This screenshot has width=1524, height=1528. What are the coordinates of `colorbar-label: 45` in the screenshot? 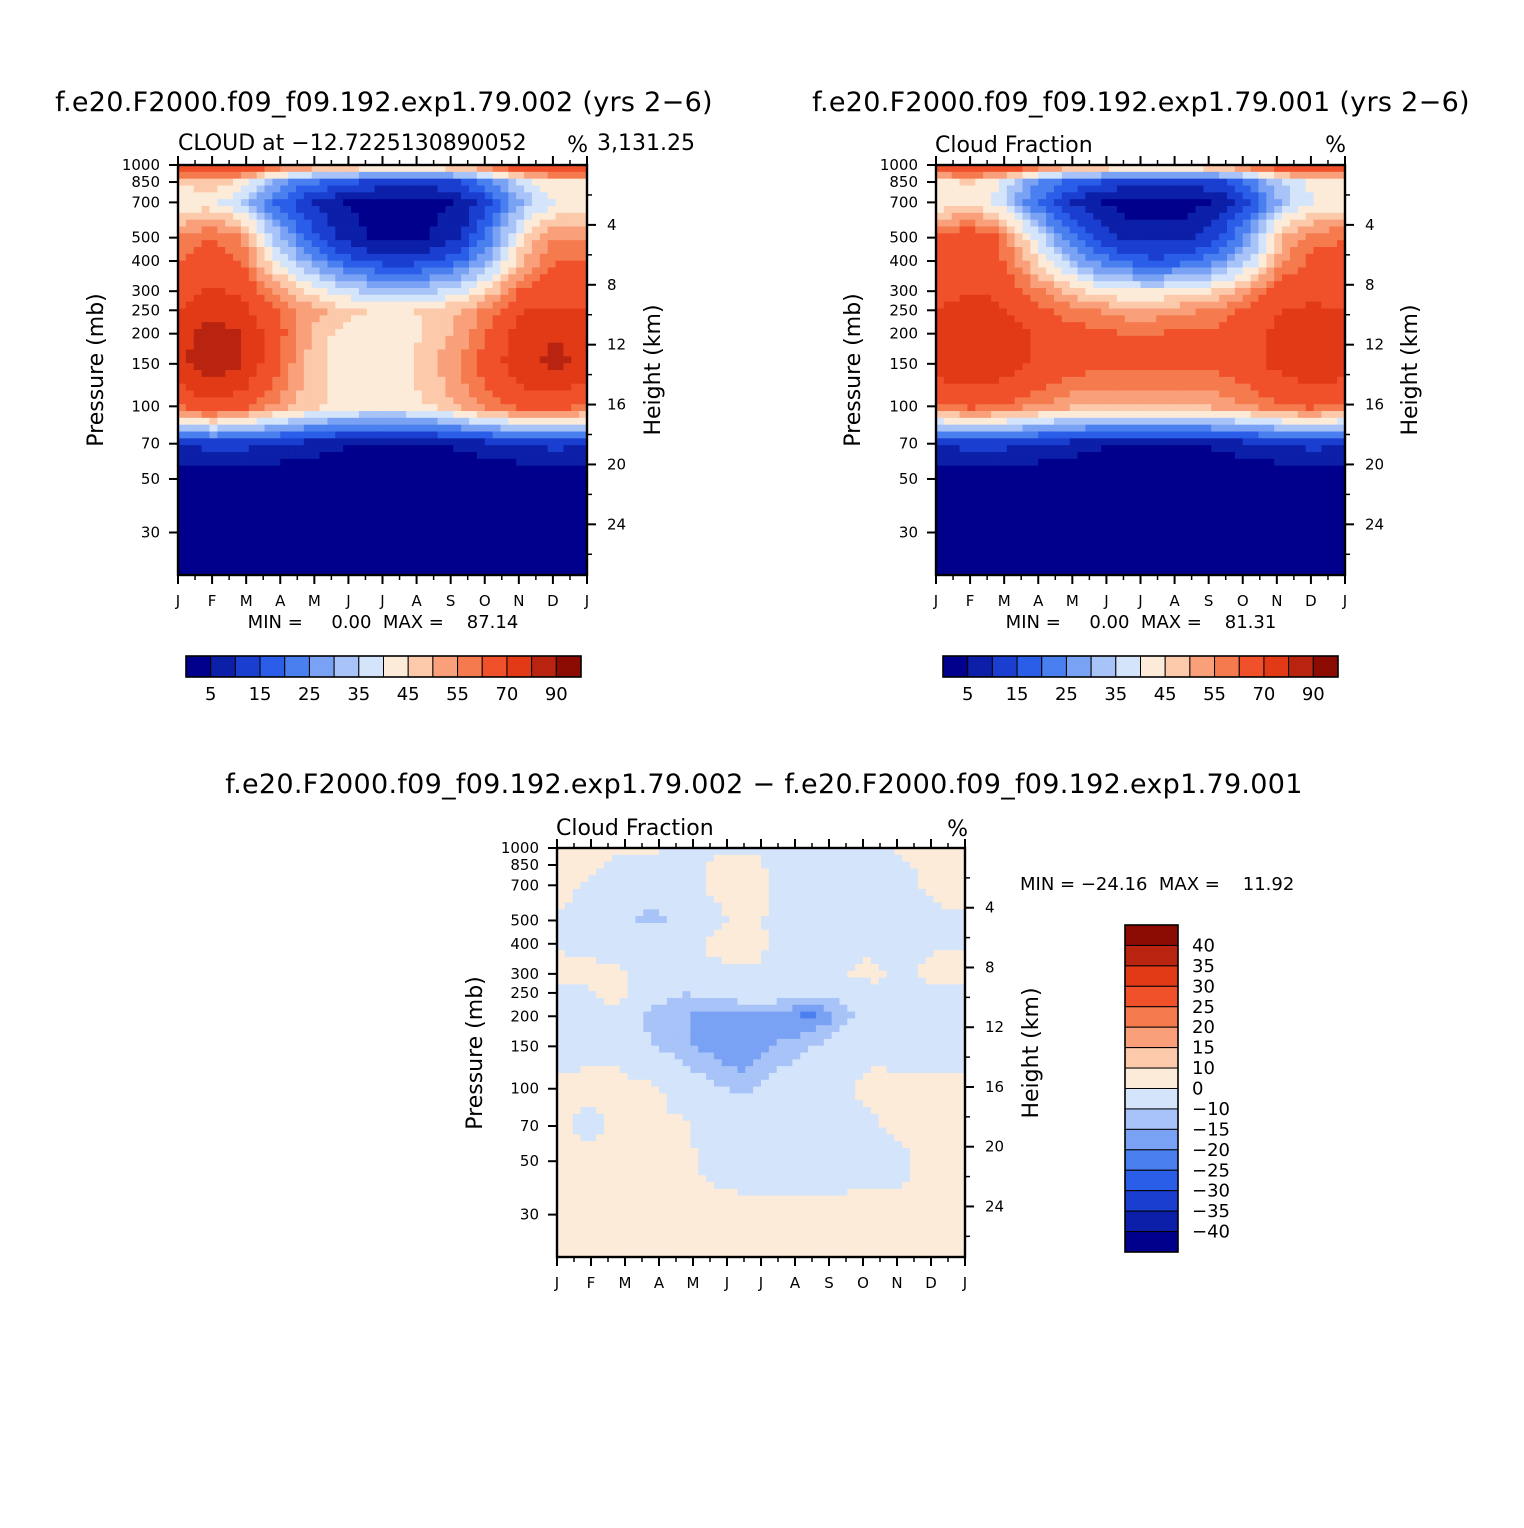 It's located at (408, 694).